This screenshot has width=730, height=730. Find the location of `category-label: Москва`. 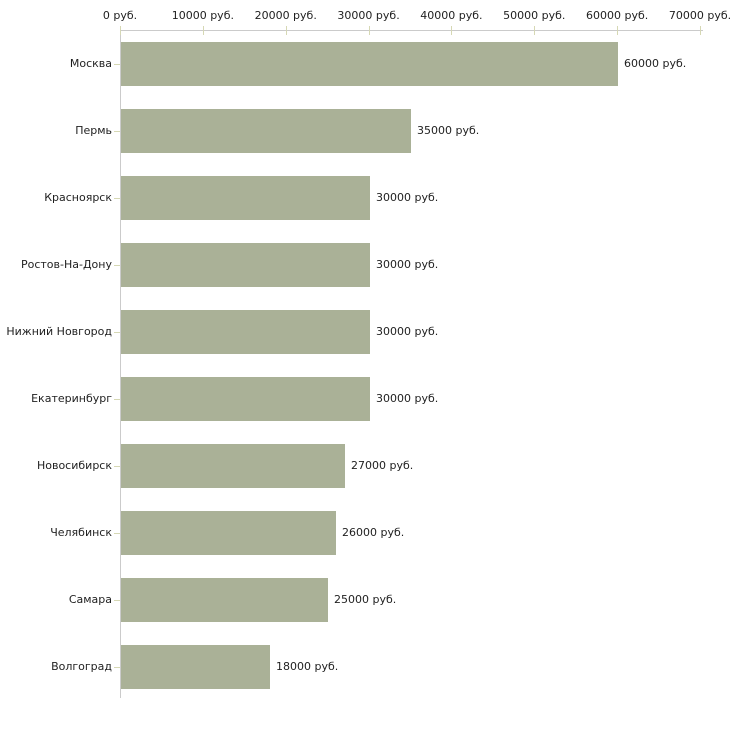

category-label: Москва is located at coordinates (90, 63).